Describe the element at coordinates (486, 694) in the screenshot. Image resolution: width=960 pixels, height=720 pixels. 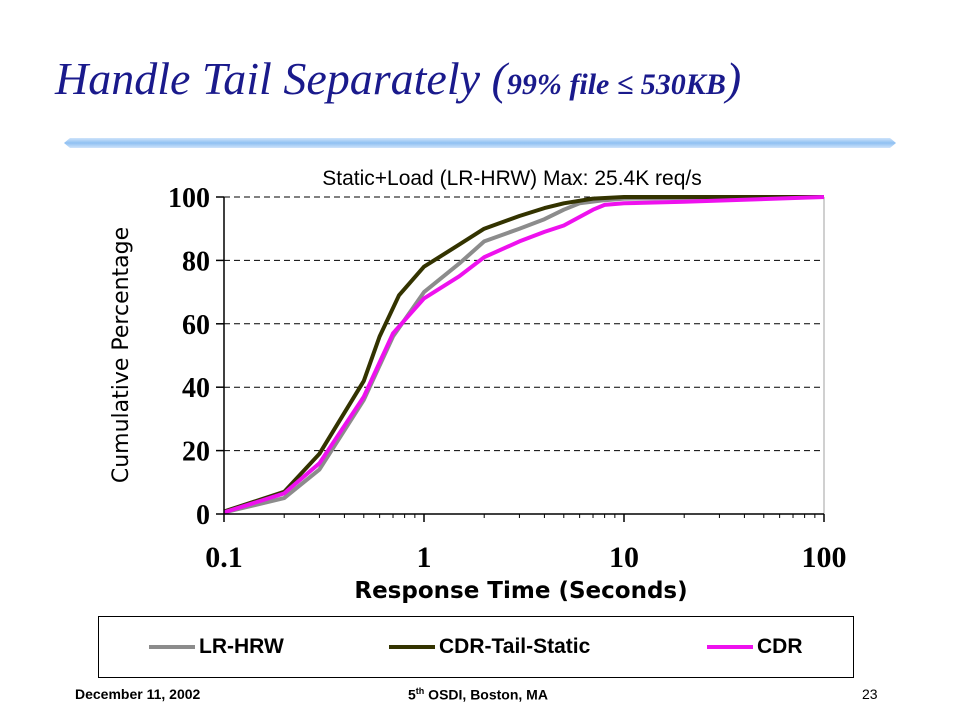
I see `footer-venue-rest: OSDI, Boston, MA` at that location.